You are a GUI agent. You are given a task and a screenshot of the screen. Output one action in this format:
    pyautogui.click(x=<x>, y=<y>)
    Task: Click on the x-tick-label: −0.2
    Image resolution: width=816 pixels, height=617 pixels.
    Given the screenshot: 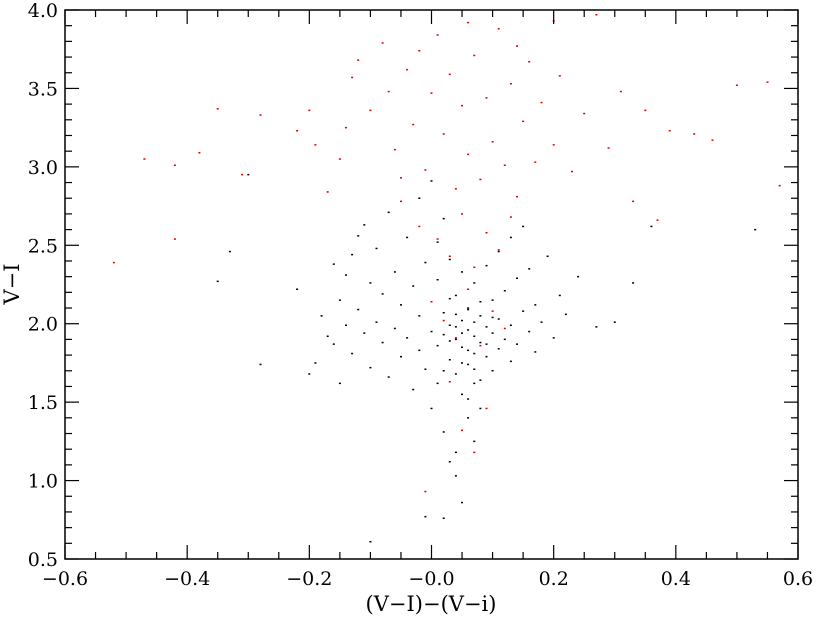 What is the action you would take?
    pyautogui.click(x=309, y=579)
    